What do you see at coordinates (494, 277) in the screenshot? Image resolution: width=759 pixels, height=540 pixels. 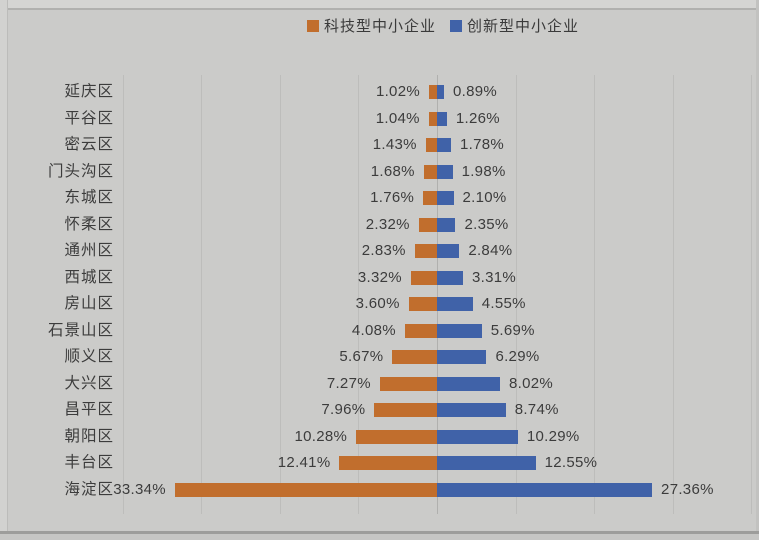 I see `innovative-sme-value-label: 3.31%` at bounding box center [494, 277].